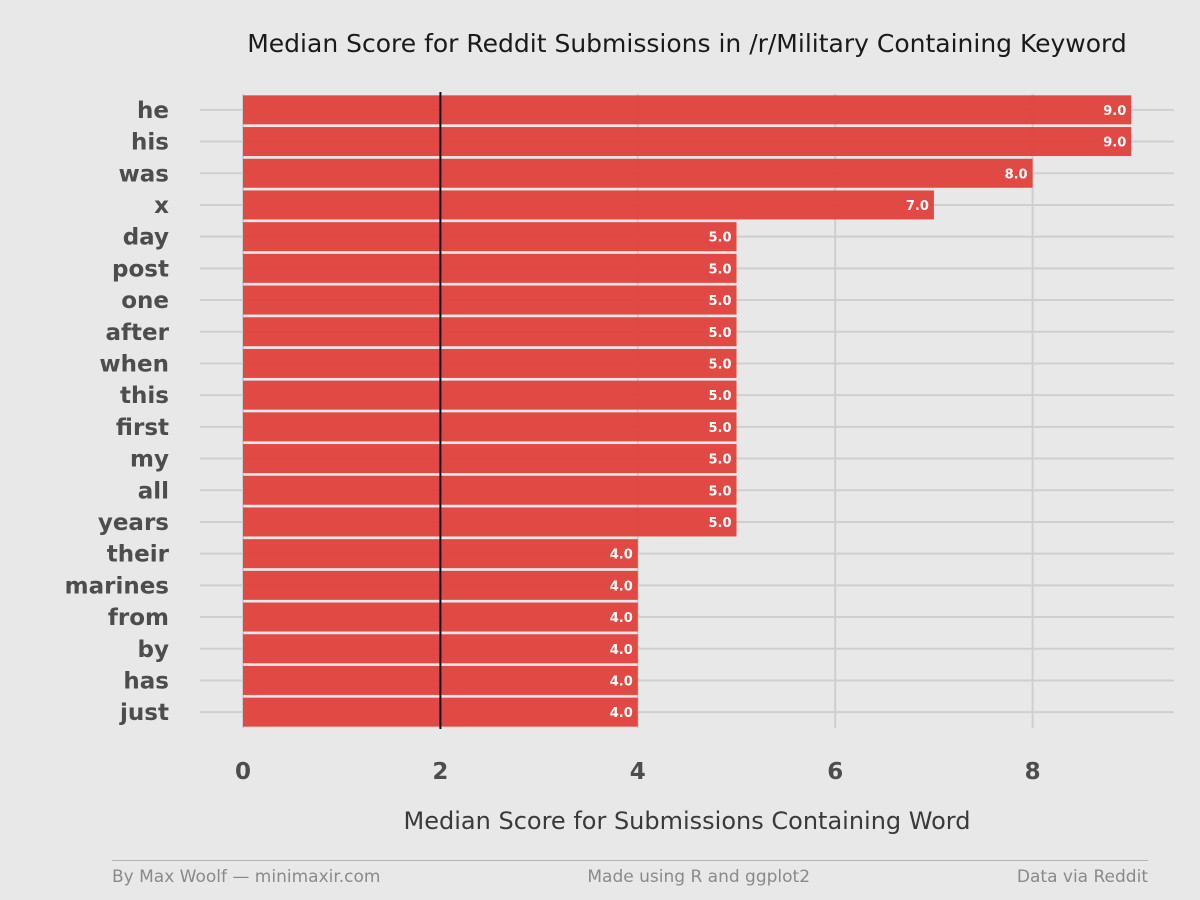 Image resolution: width=1200 pixels, height=900 pixels. Describe the element at coordinates (153, 491) in the screenshot. I see `category-label: all` at that location.